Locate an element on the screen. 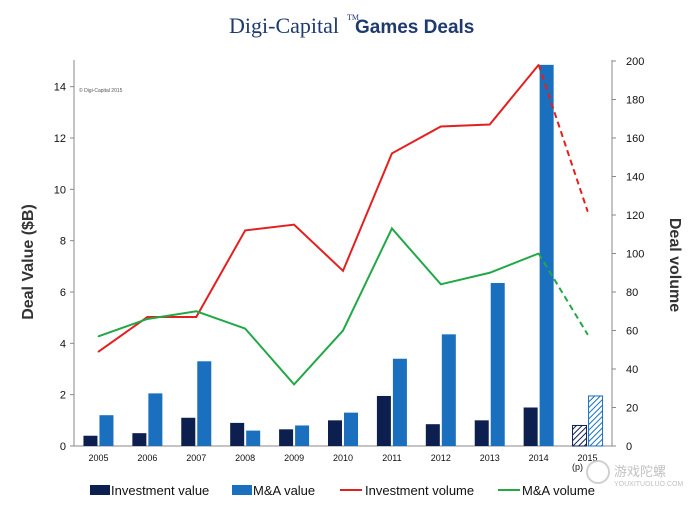  x-tick-label: 2009 is located at coordinates (294, 458).